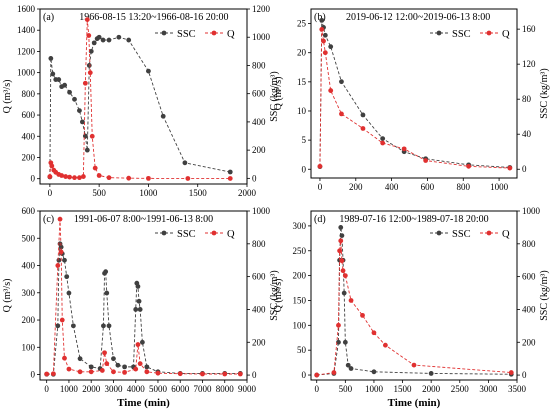  I want to click on panel-letter: (a), so click(48, 17).